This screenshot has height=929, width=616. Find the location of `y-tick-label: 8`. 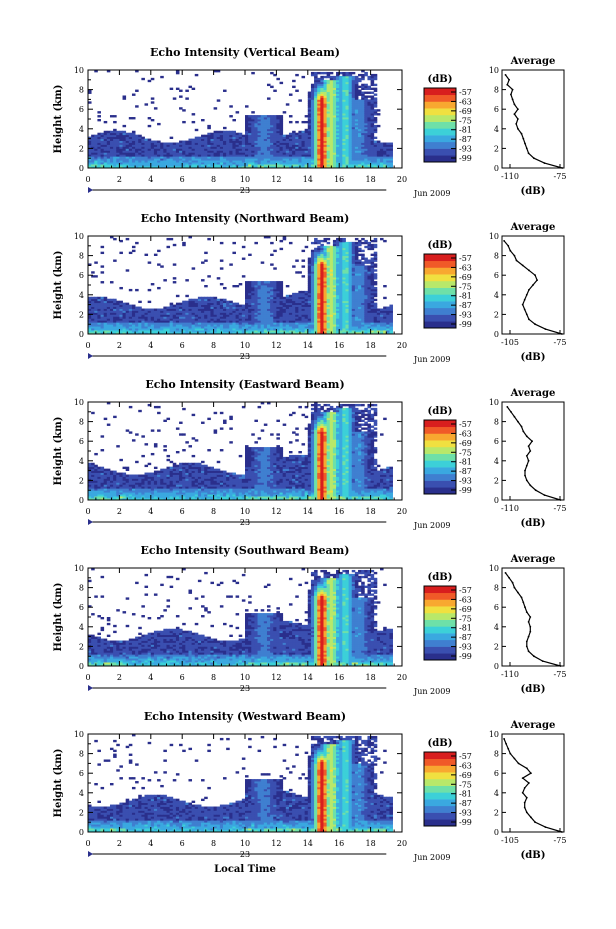

y-tick-label: 8 is located at coordinates (81, 256).